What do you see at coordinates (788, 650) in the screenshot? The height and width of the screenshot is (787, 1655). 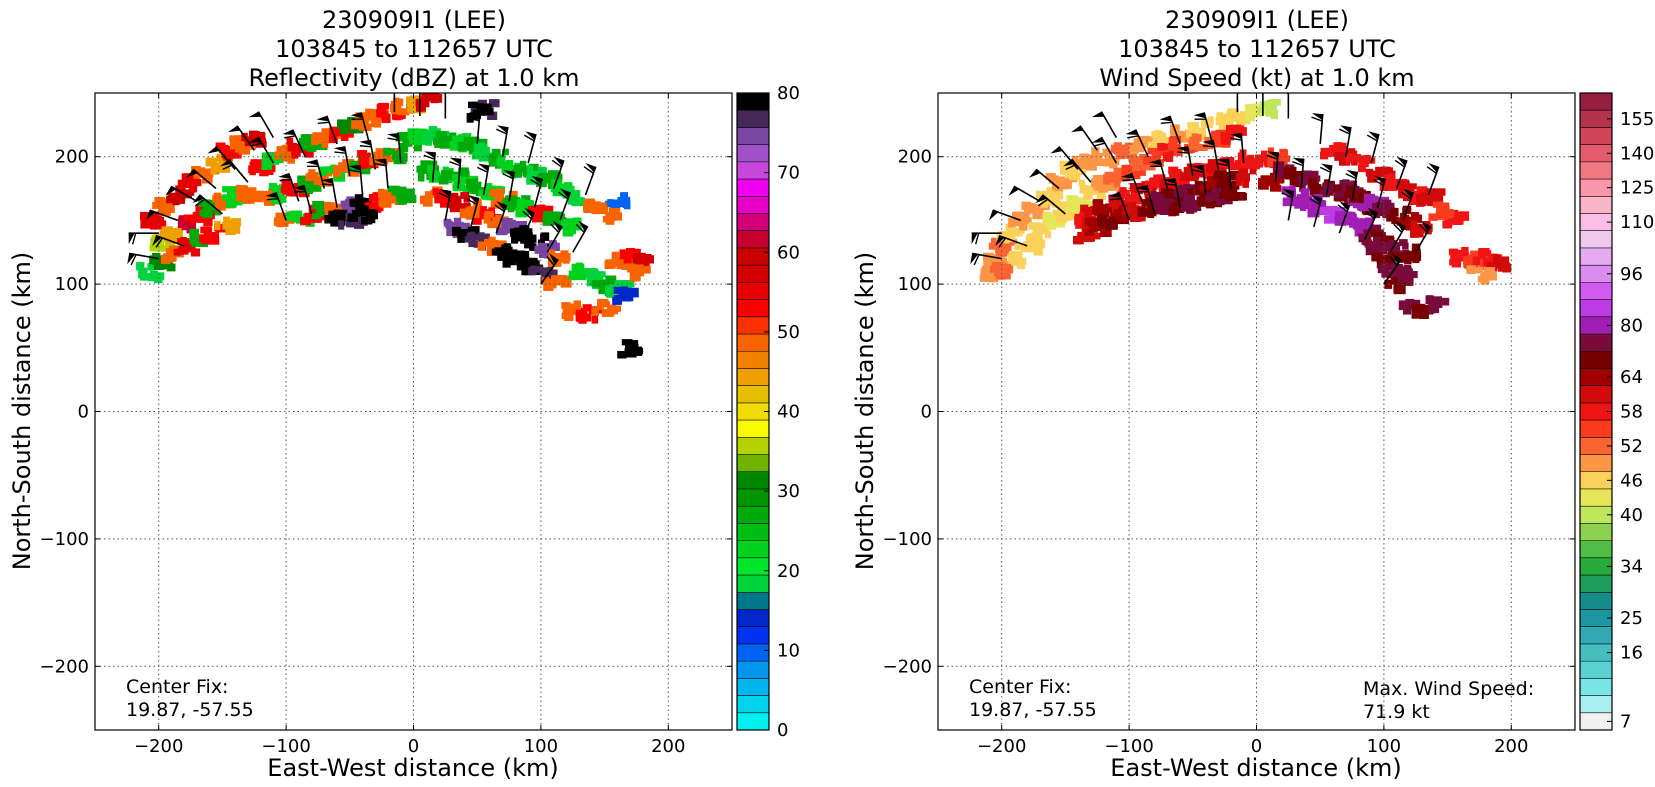 I see `colorbar-tick-label: 10` at bounding box center [788, 650].